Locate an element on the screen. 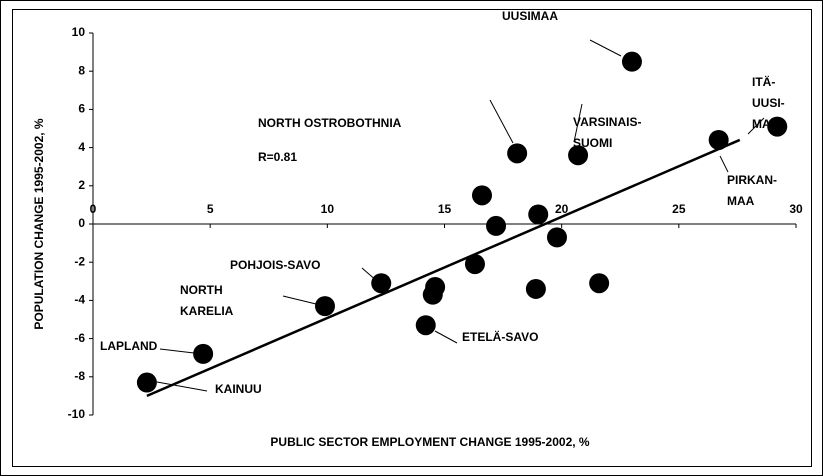 Image resolution: width=823 pixels, height=476 pixels. x-tick-label: 5 is located at coordinates (210, 209).